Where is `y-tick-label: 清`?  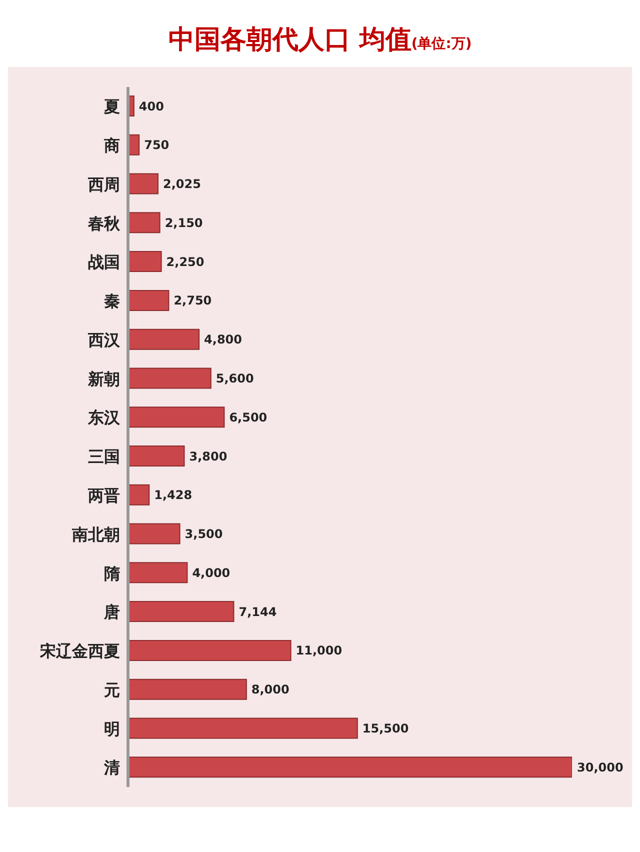 y-tick-label: 清 is located at coordinates (111, 768).